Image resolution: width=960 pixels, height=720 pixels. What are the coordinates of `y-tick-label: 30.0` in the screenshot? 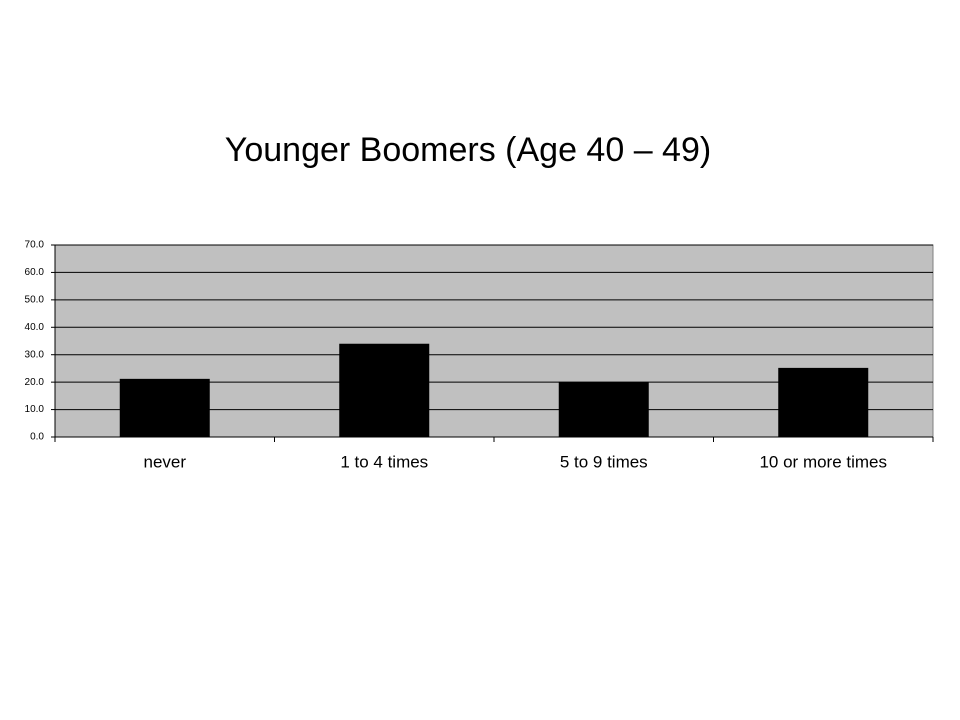 It's located at (35, 354).